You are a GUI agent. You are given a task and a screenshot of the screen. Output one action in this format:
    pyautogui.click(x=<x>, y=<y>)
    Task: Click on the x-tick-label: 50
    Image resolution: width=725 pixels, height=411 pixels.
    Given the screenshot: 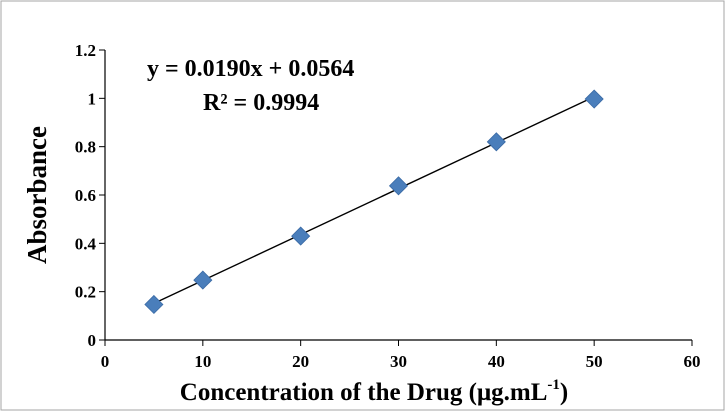 What is the action you would take?
    pyautogui.click(x=594, y=361)
    